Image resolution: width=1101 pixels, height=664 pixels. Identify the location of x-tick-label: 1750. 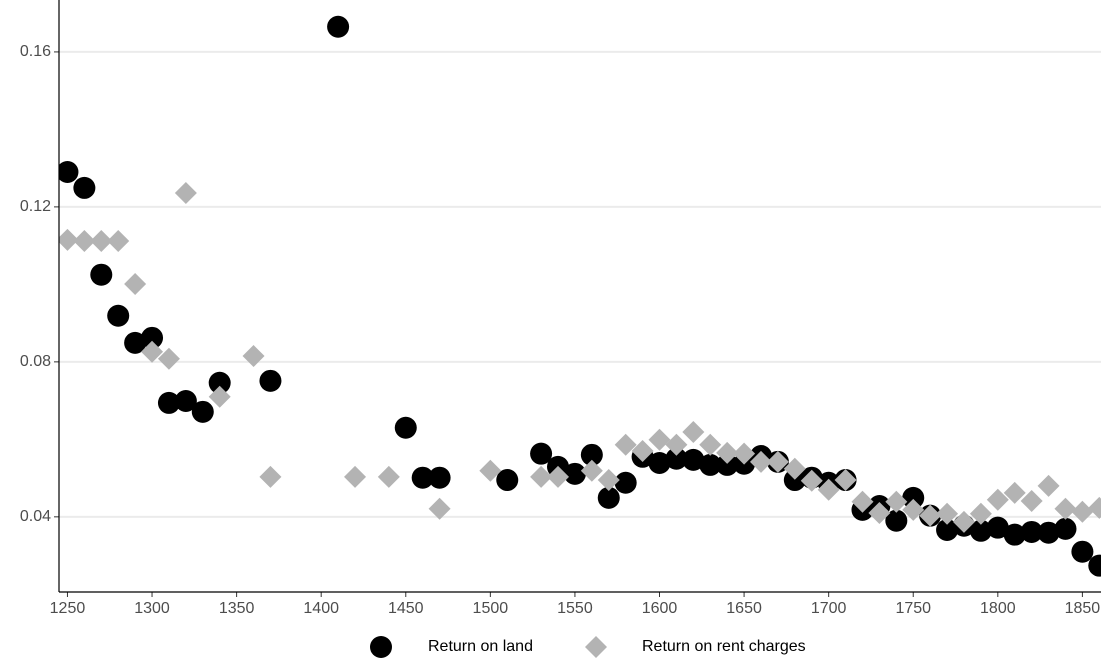
(913, 608).